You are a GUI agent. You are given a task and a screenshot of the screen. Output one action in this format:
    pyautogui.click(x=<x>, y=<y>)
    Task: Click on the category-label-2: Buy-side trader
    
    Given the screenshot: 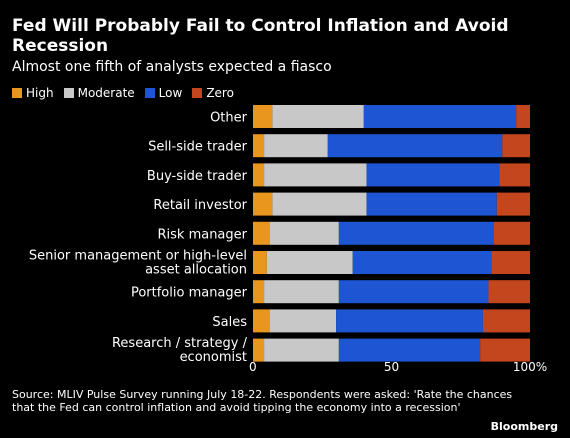 What is the action you would take?
    pyautogui.click(x=197, y=176)
    